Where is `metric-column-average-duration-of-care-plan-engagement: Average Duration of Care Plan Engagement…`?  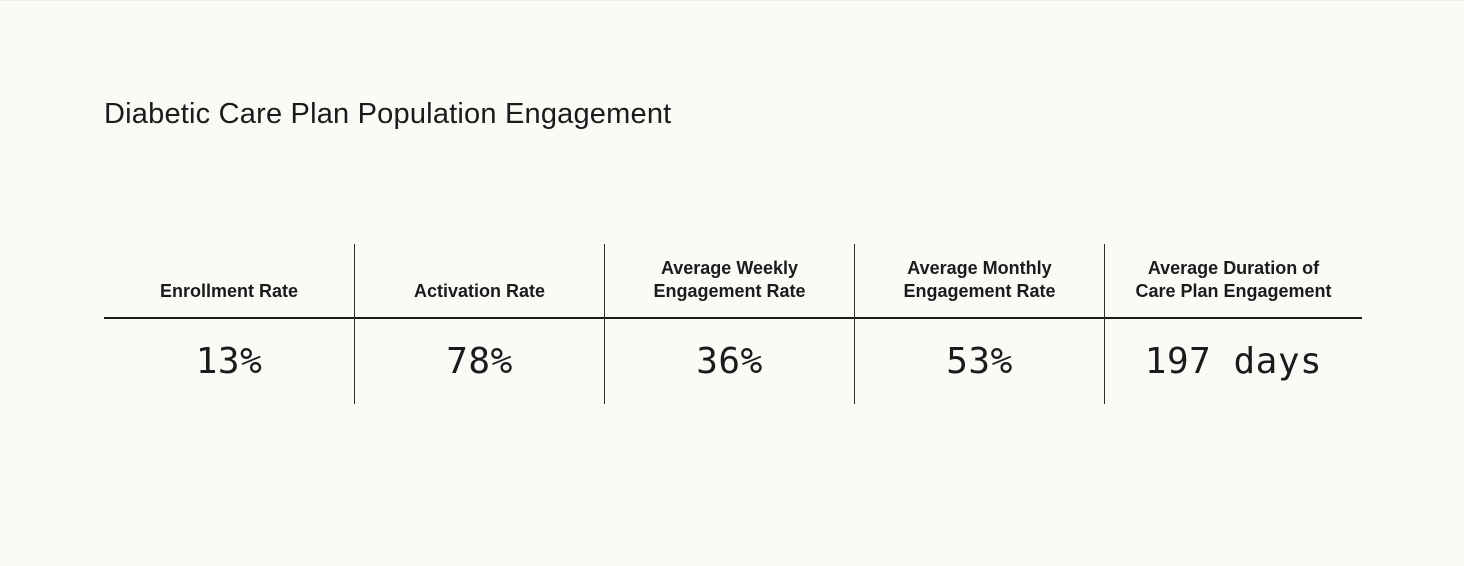 metric-column-average-duration-of-care-plan-engagement: Average Duration of Care Plan Engagement… is located at coordinates (1233, 324).